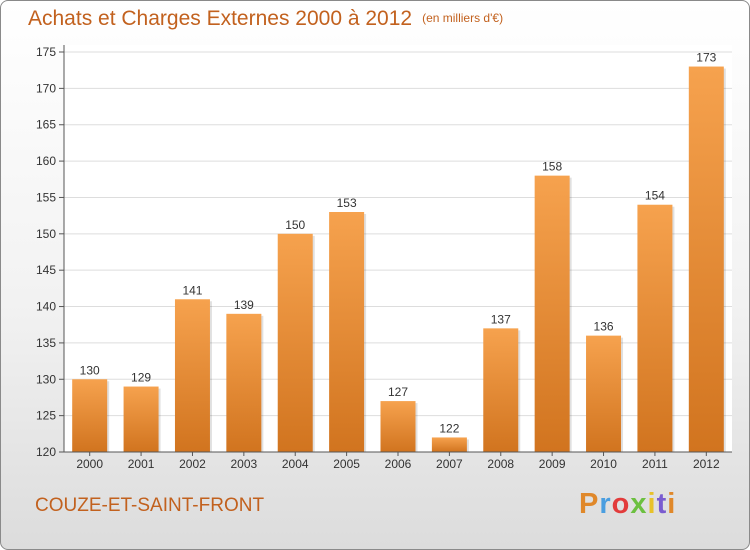 The height and width of the screenshot is (550, 750). I want to click on data-label: 141, so click(192, 290).